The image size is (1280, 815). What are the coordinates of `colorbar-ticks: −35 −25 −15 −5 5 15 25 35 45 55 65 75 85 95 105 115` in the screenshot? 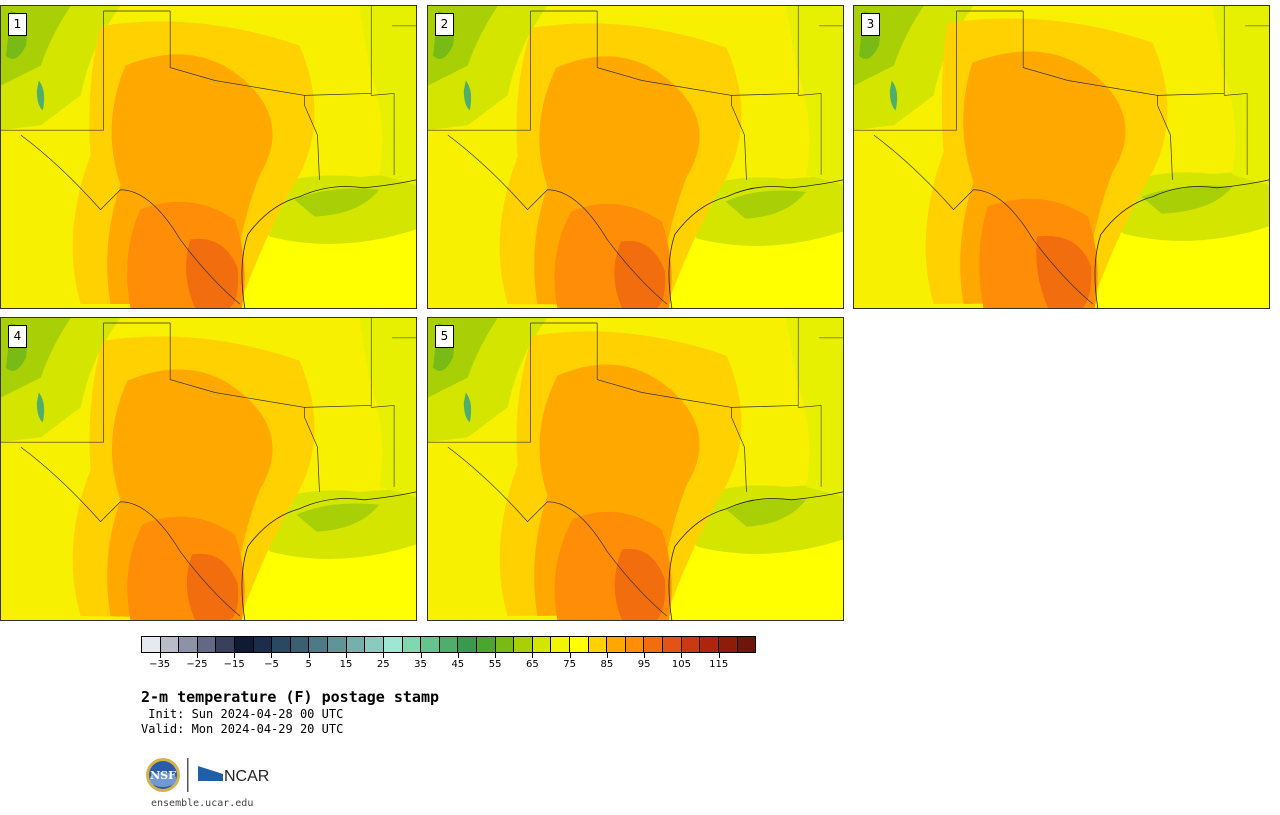 It's located at (448, 663).